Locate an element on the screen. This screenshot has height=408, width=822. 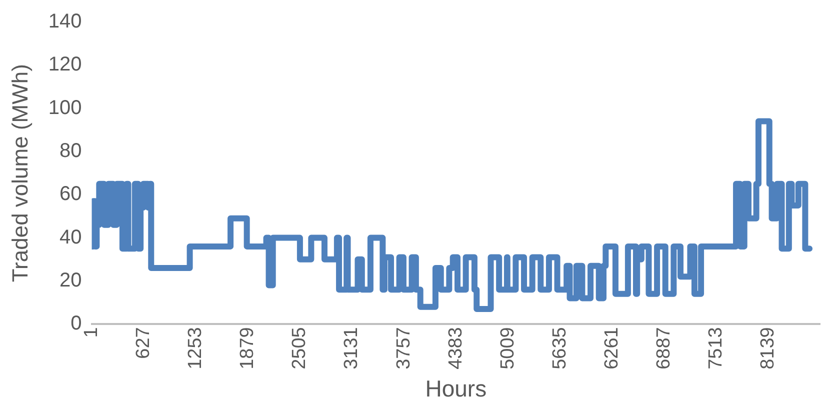
y-tick-label: 140 is located at coordinates (65, 21).